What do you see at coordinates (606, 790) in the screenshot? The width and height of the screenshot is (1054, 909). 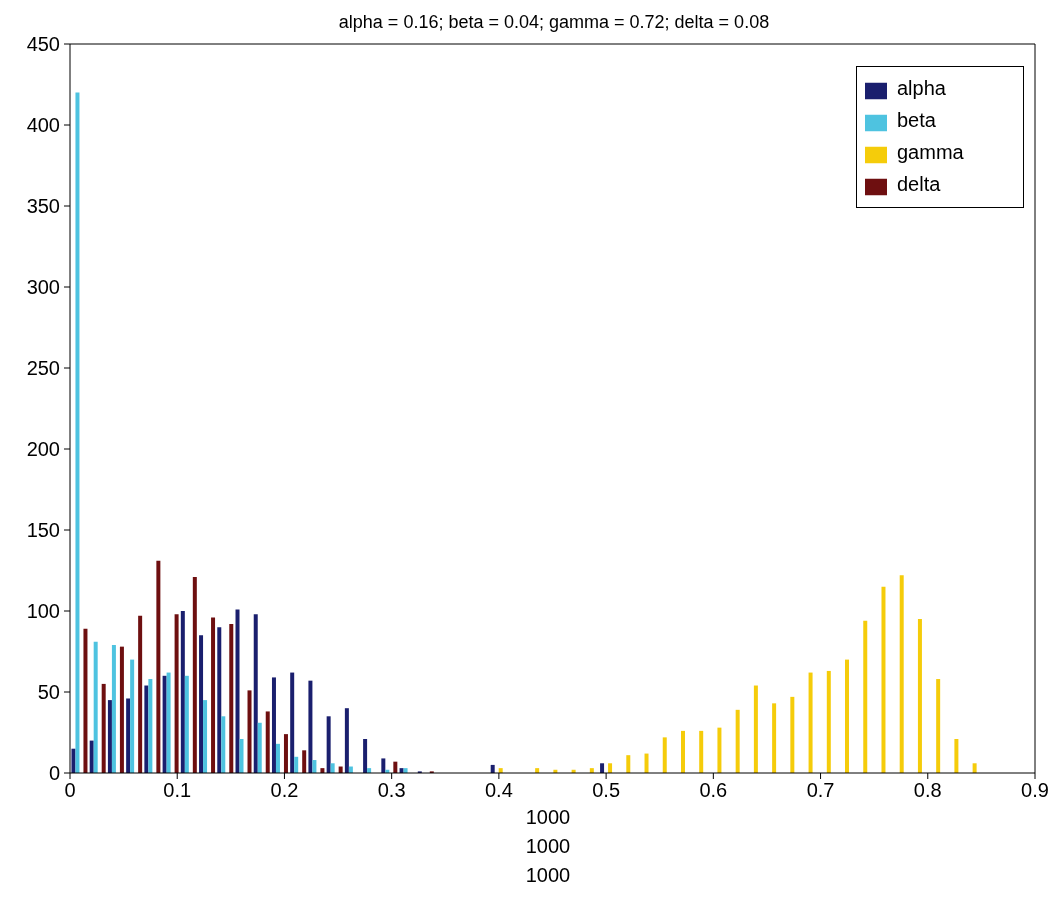 I see `x-tick-label: 0.5` at bounding box center [606, 790].